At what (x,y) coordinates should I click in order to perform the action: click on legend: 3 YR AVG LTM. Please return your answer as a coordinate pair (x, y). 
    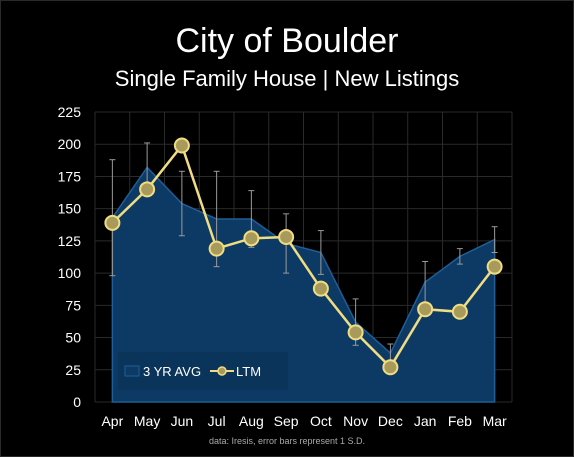
    Looking at the image, I should click on (203, 371).